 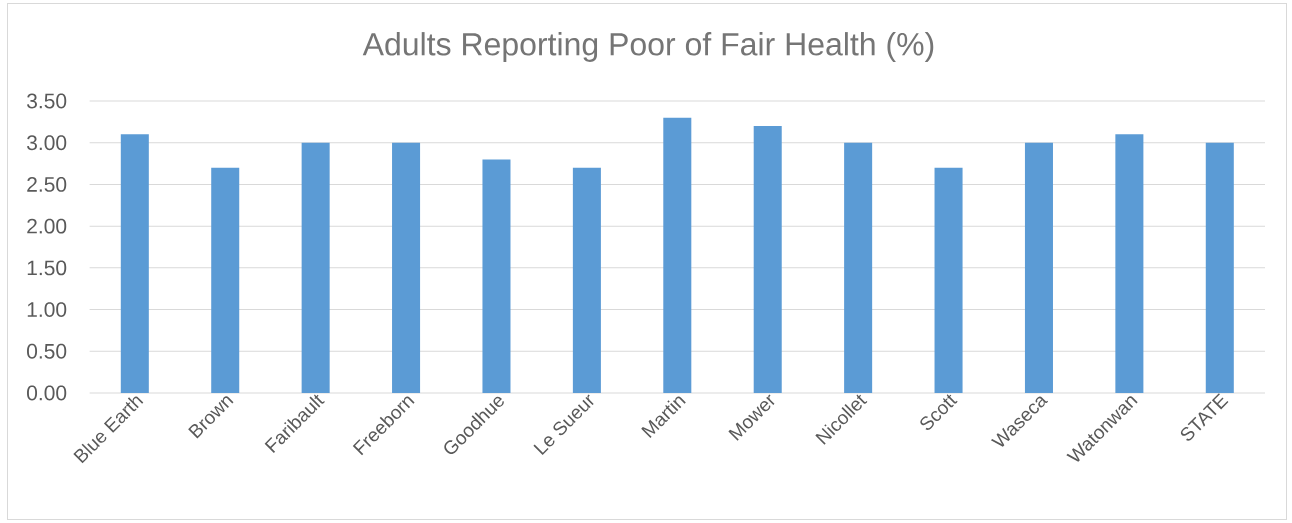 I want to click on y-tick-label: 0.50, so click(x=47, y=351).